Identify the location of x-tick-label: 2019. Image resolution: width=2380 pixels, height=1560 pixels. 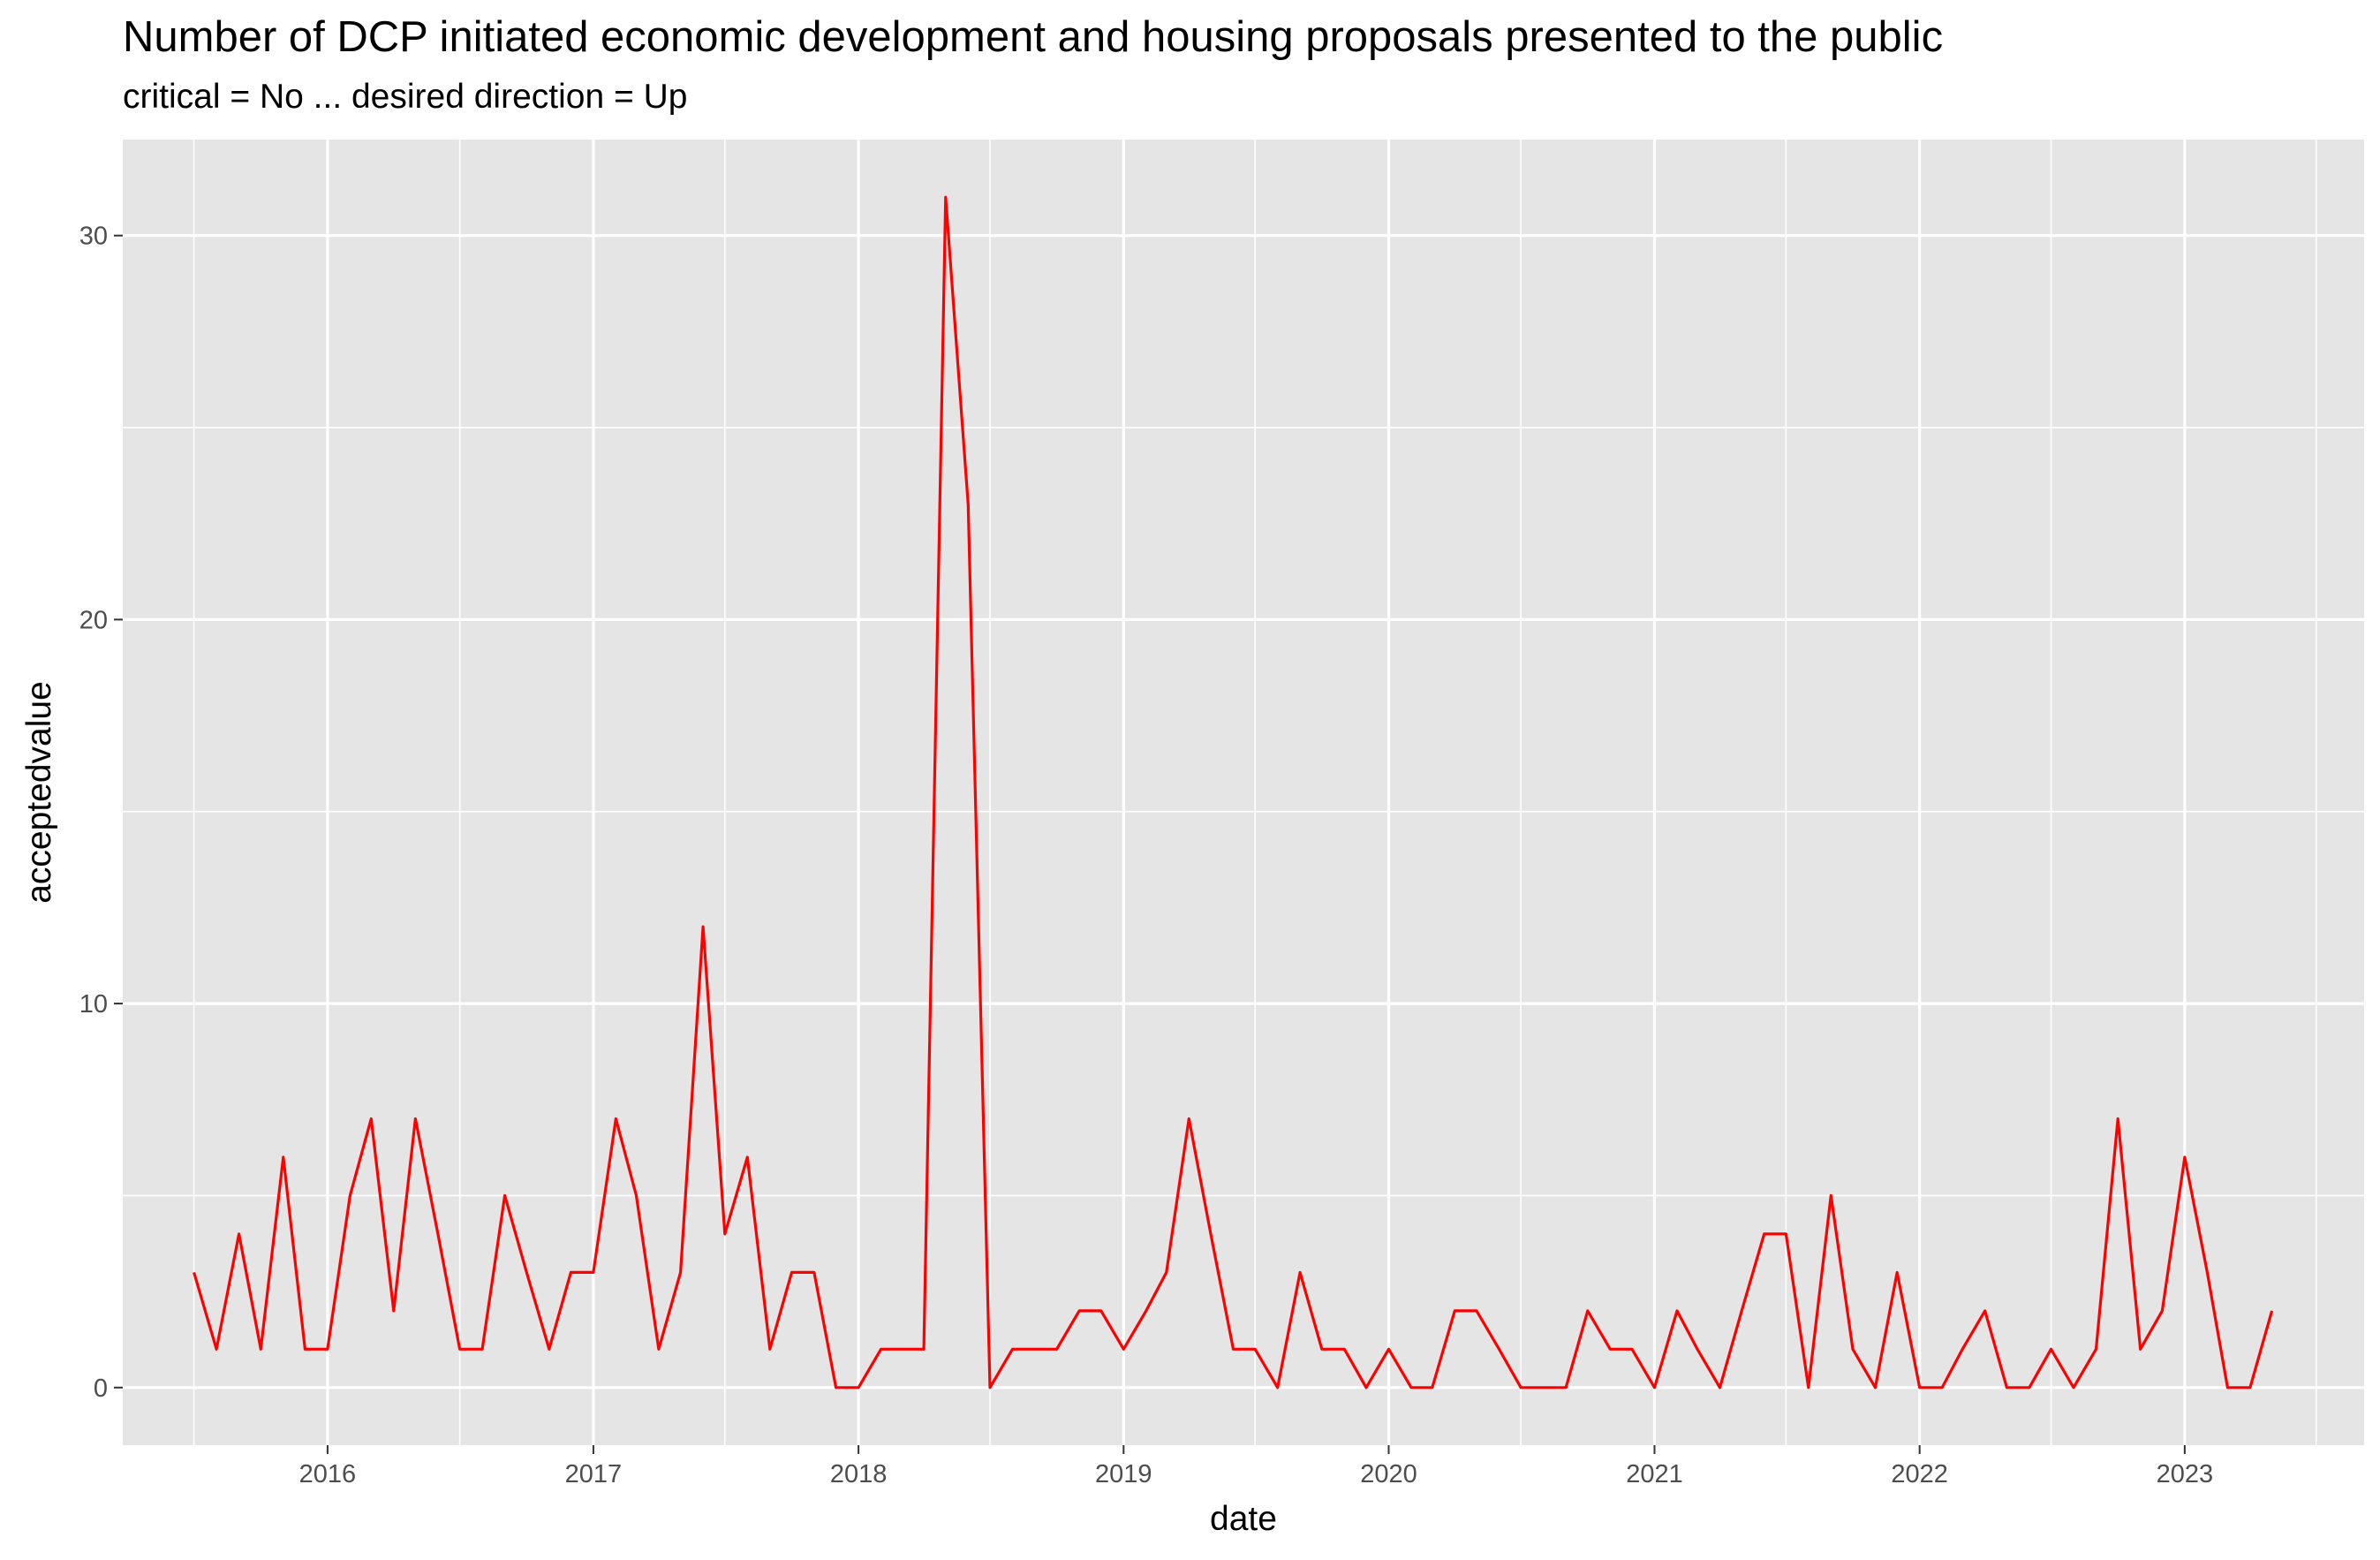
(1123, 1474).